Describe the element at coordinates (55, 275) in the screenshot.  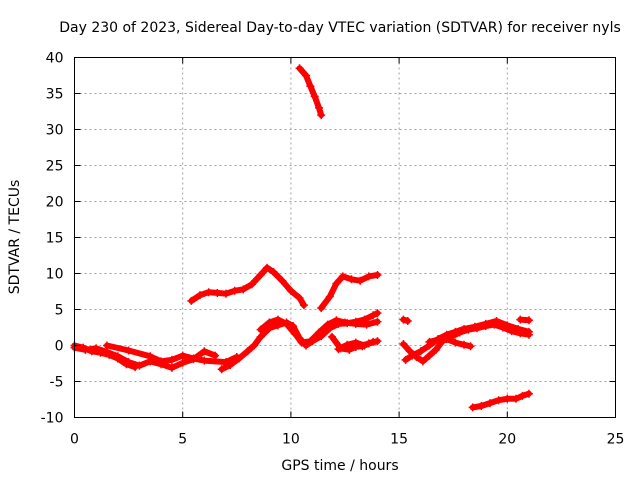
I see `y-tick-label: 10` at that location.